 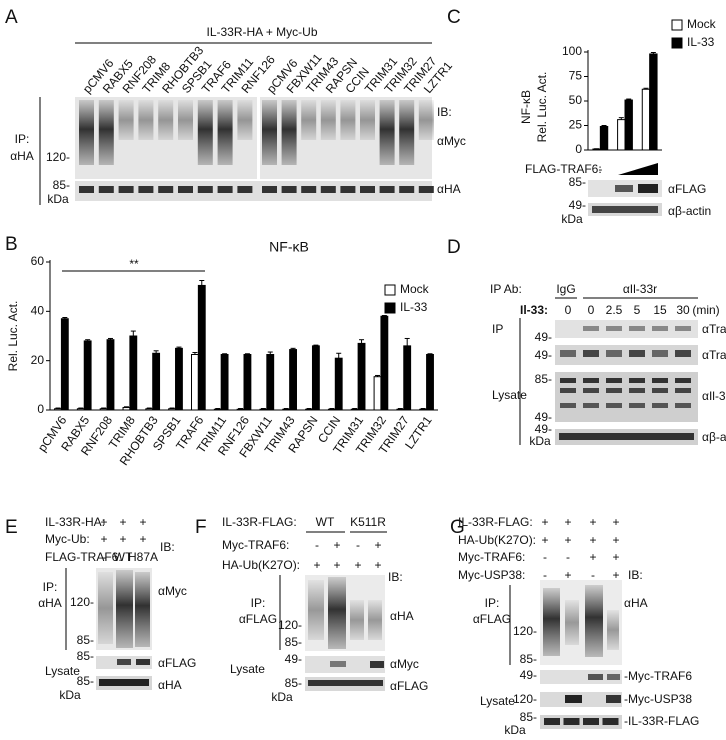 What do you see at coordinates (576, 76) in the screenshot?
I see `y-tick-label: 75` at bounding box center [576, 76].